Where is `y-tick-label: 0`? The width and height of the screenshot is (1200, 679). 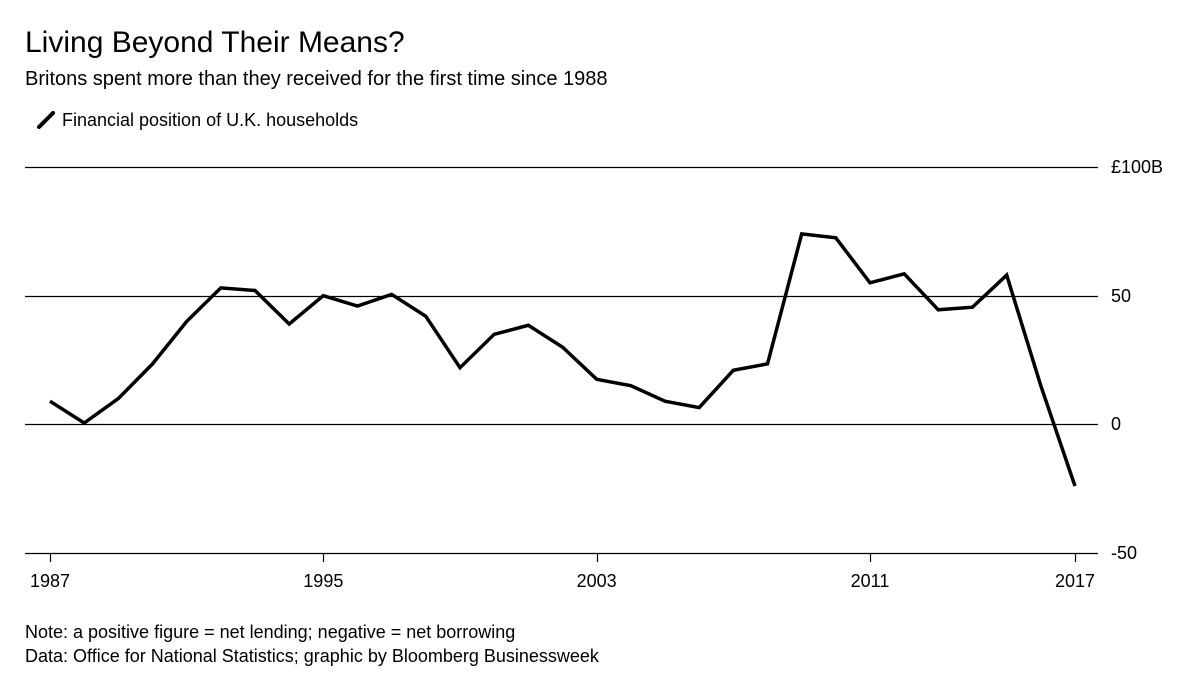
y-tick-label: 0 is located at coordinates (1116, 424).